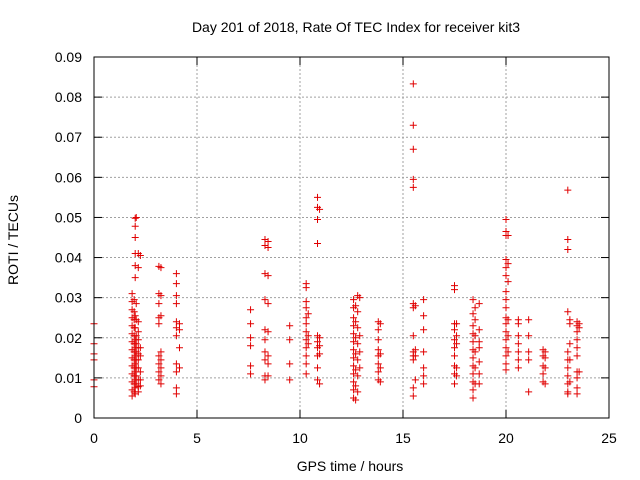  I want to click on x-axis-label: GPS time / hours, so click(350, 466).